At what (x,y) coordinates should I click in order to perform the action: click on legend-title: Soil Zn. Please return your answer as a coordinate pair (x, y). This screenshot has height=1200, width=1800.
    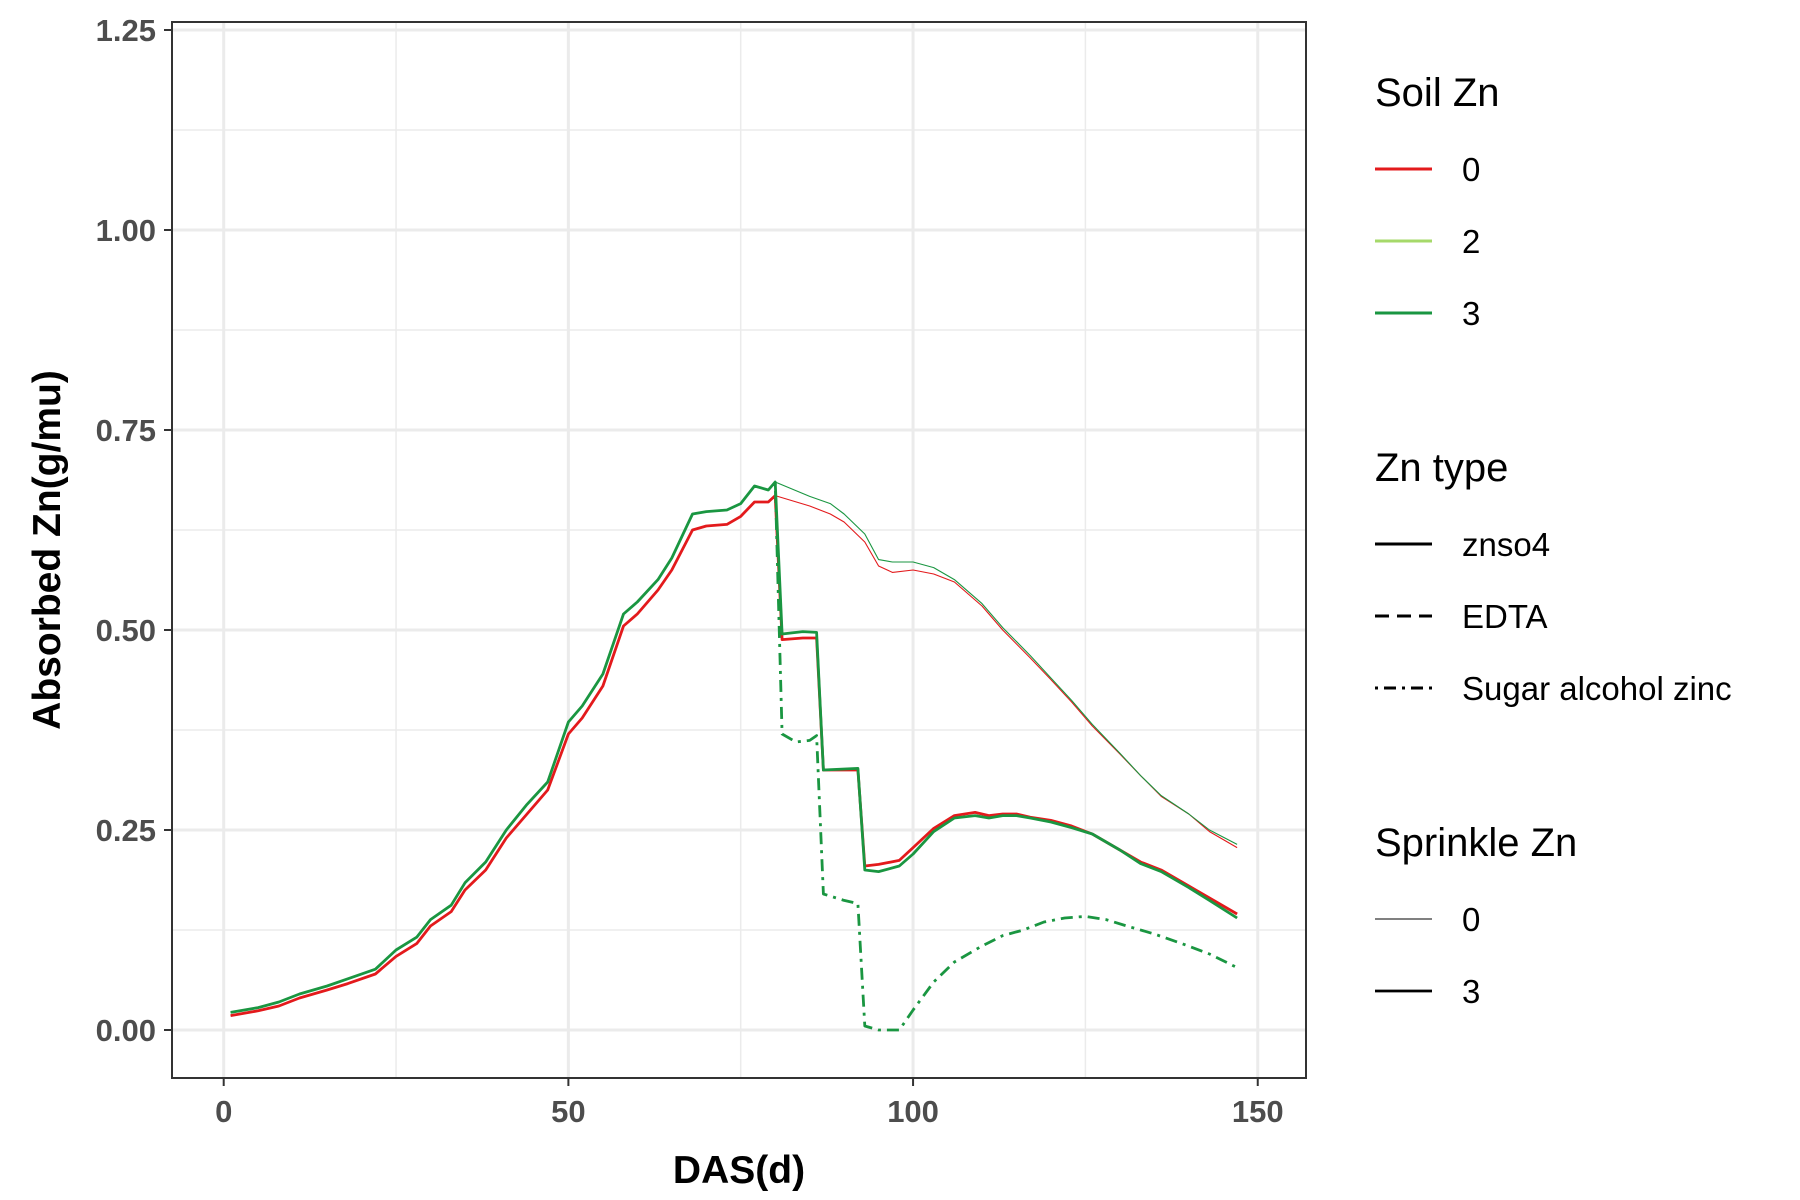
    Looking at the image, I should click on (1437, 93).